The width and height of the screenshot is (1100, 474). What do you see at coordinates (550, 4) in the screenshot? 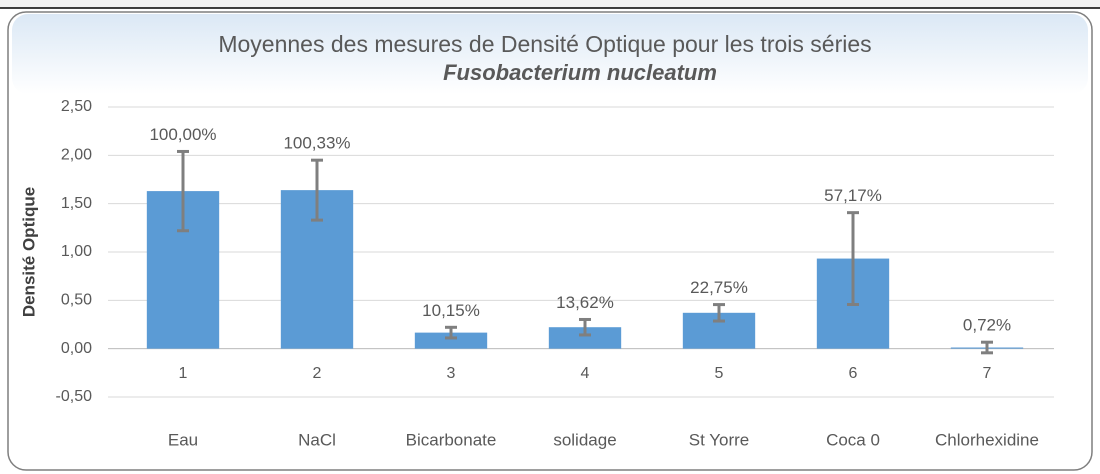
I see `table-strip` at bounding box center [550, 4].